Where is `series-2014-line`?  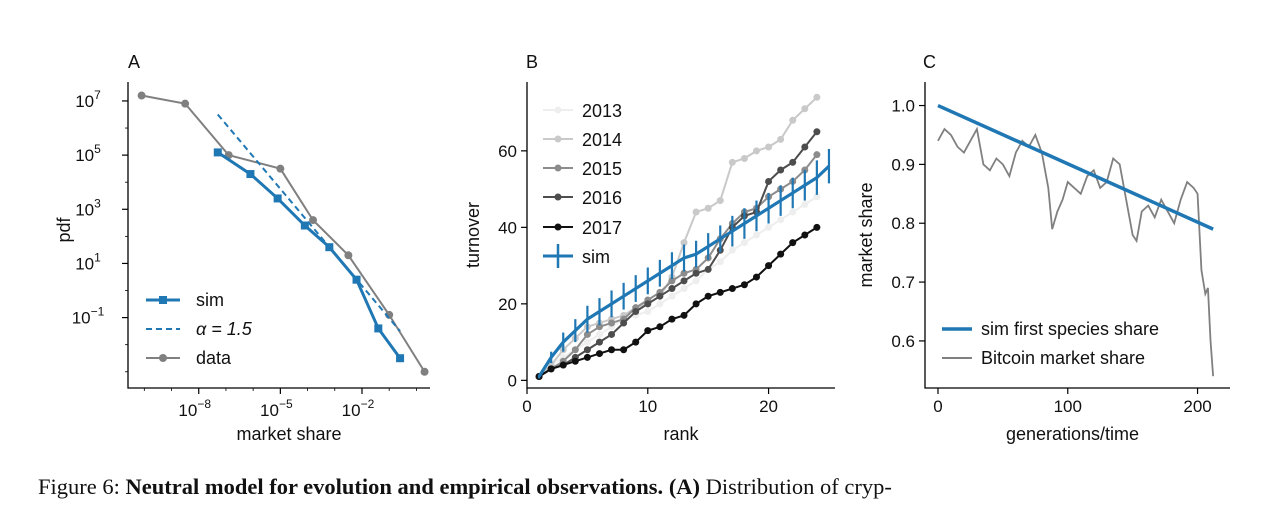
series-2014-line is located at coordinates (678, 237).